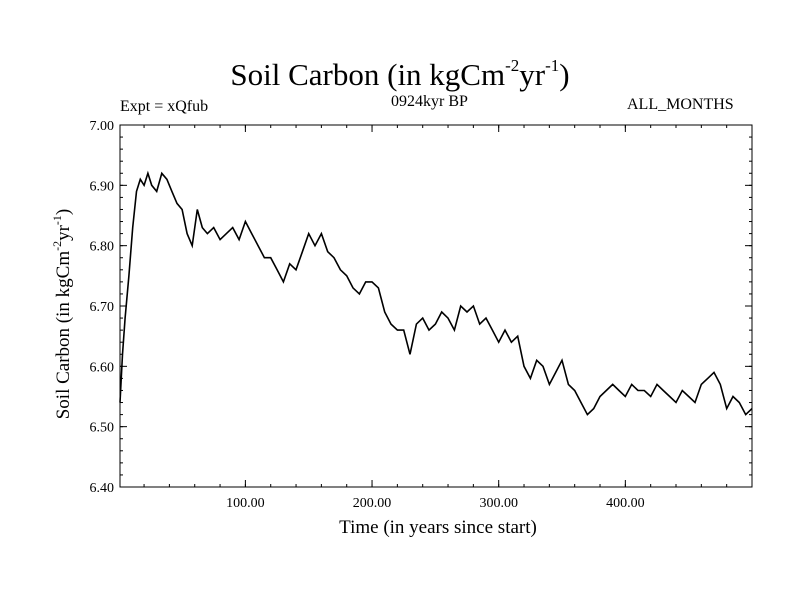  Describe the element at coordinates (245, 503) in the screenshot. I see `x-tick-label: 100.00` at that location.